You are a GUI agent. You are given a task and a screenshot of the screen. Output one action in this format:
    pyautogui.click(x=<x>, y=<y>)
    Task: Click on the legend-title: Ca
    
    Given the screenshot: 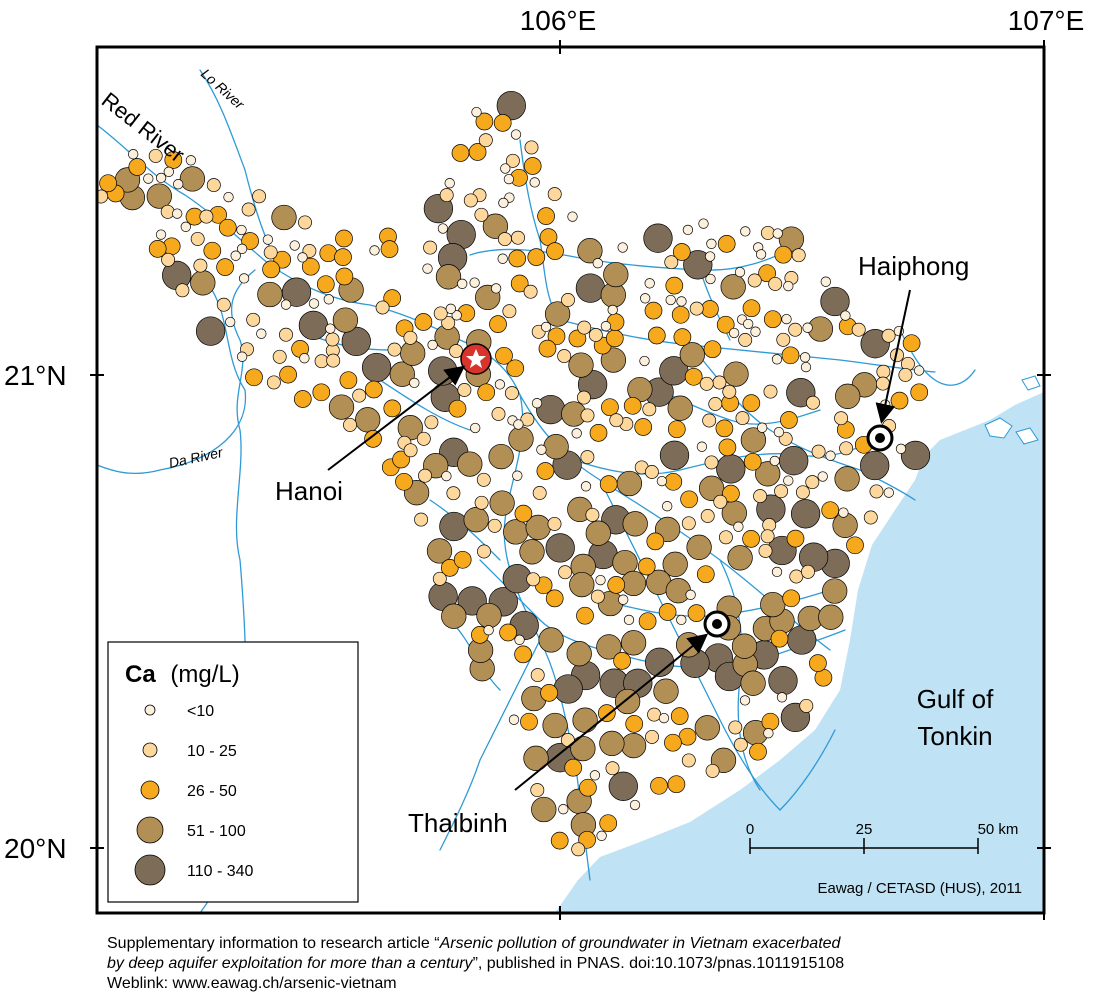 What is the action you would take?
    pyautogui.click(x=140, y=674)
    